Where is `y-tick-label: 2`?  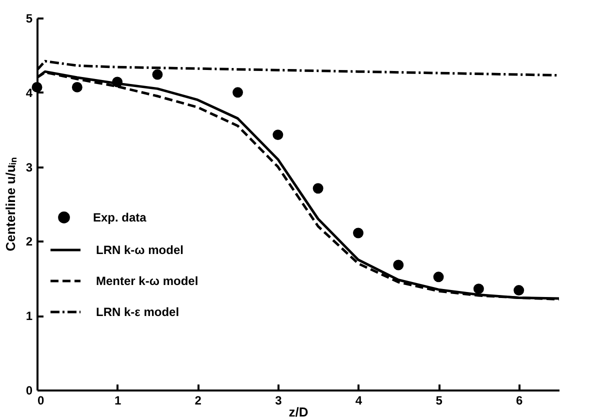 y-tick-label: 2 is located at coordinates (29, 241).